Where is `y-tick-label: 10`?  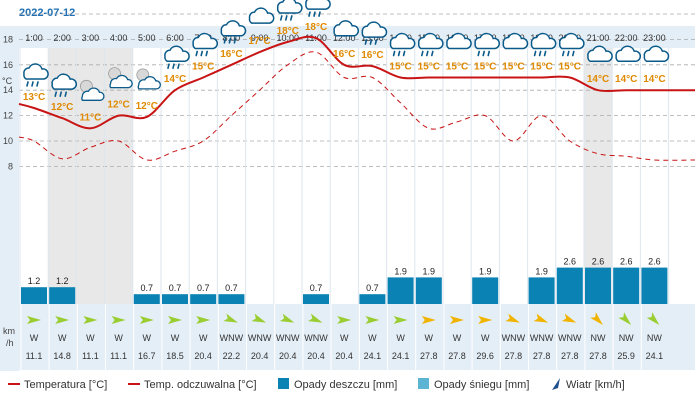 y-tick-label: 10 is located at coordinates (8, 141).